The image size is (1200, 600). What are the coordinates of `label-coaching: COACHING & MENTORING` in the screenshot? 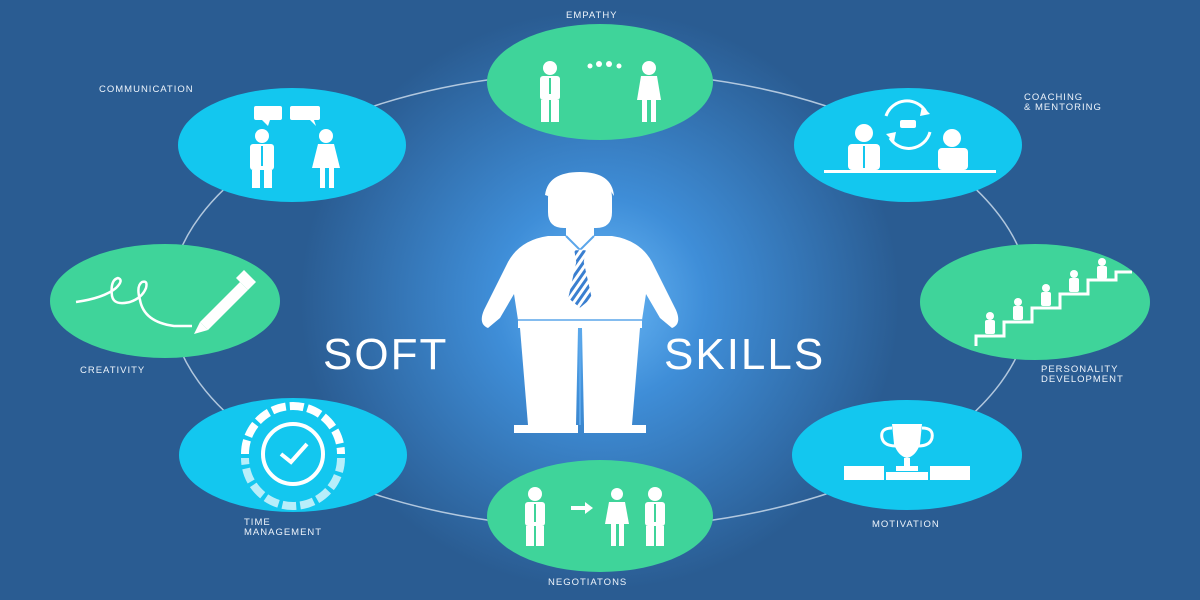 It's located at (1063, 103).